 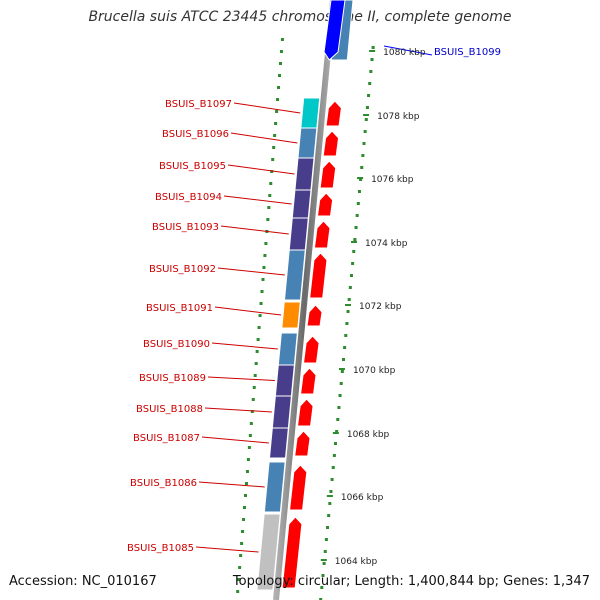 I want to click on highlighted-gene-label: BSUIS_B1099, so click(x=467, y=52).